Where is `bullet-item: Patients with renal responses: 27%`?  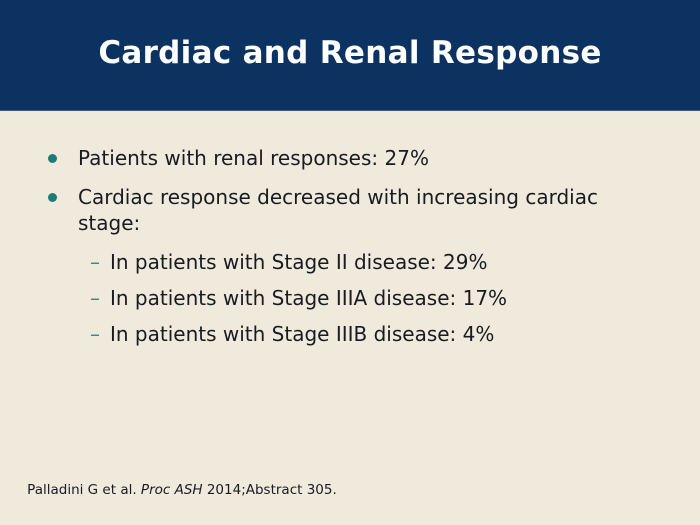 bullet-item: Patients with renal responses: 27% is located at coordinates (356, 158).